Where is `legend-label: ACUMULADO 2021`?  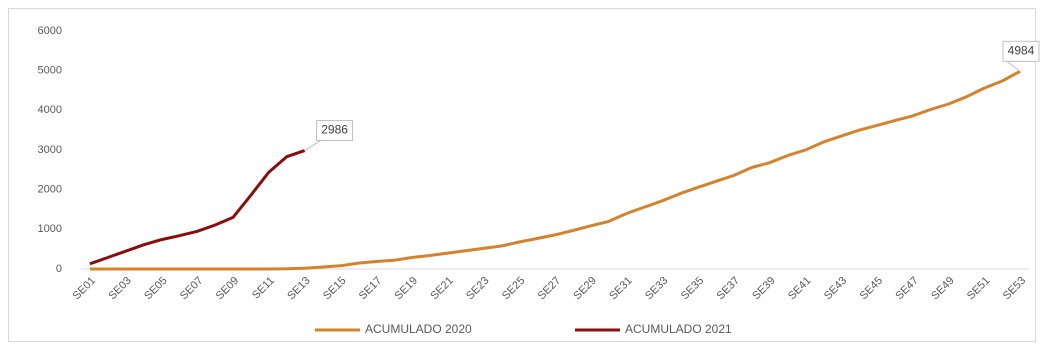
legend-label: ACUMULADO 2021 is located at coordinates (678, 329).